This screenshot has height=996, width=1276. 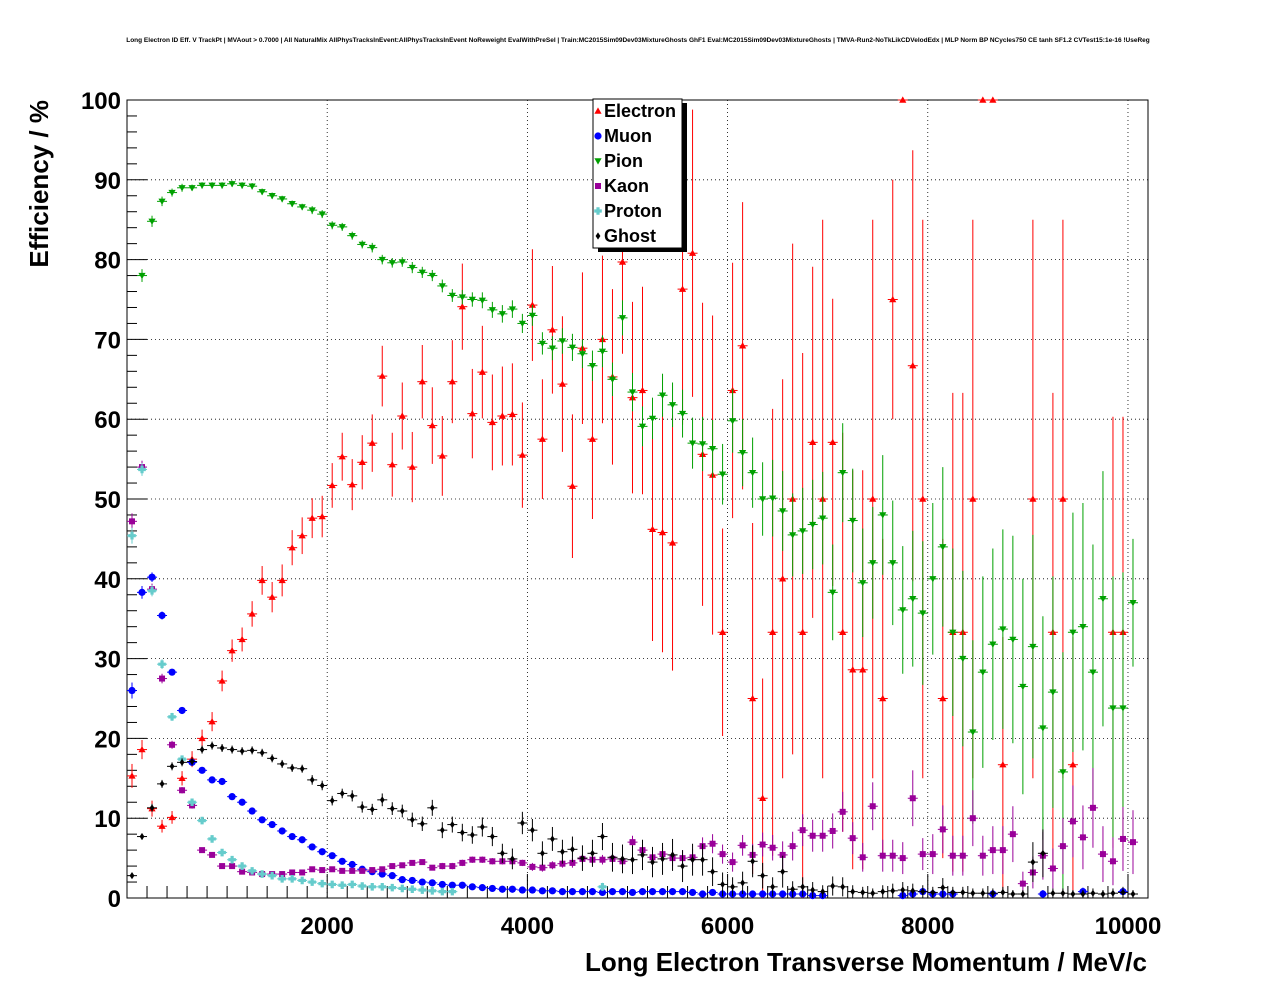 I want to click on legend-marker-pion, so click(x=598, y=161).